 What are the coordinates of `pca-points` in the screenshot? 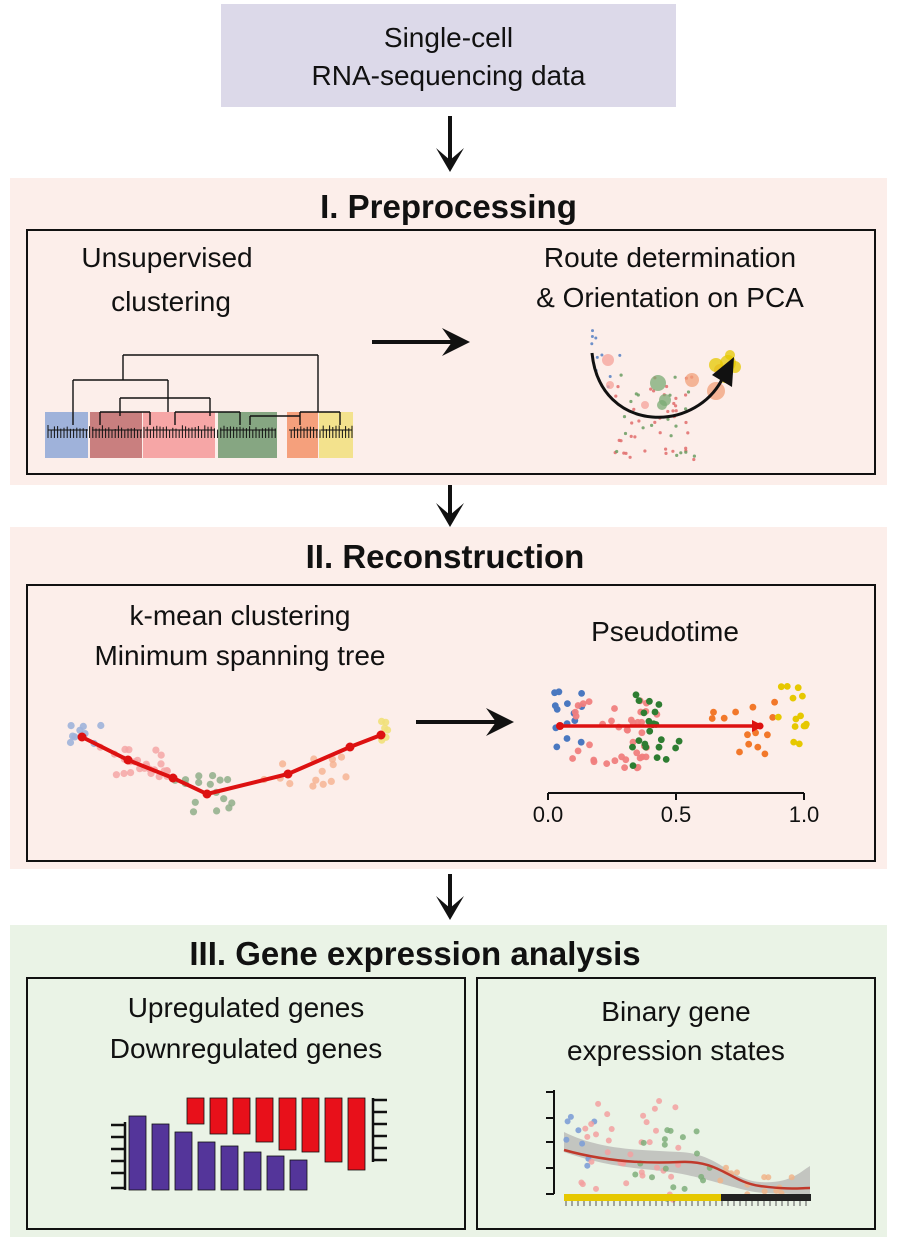 It's located at (665, 395).